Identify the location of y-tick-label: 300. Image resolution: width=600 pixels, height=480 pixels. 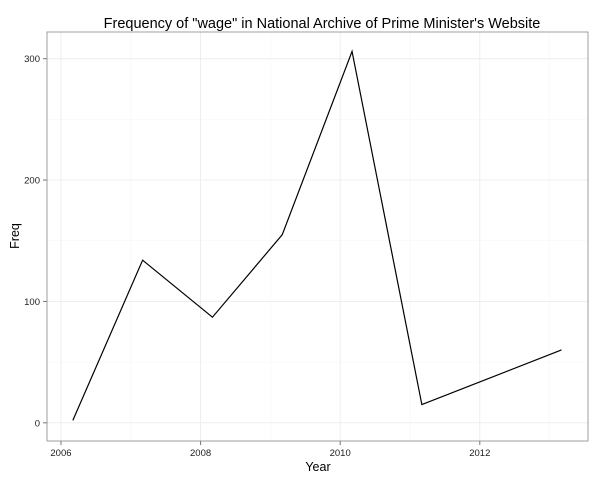
(32, 59).